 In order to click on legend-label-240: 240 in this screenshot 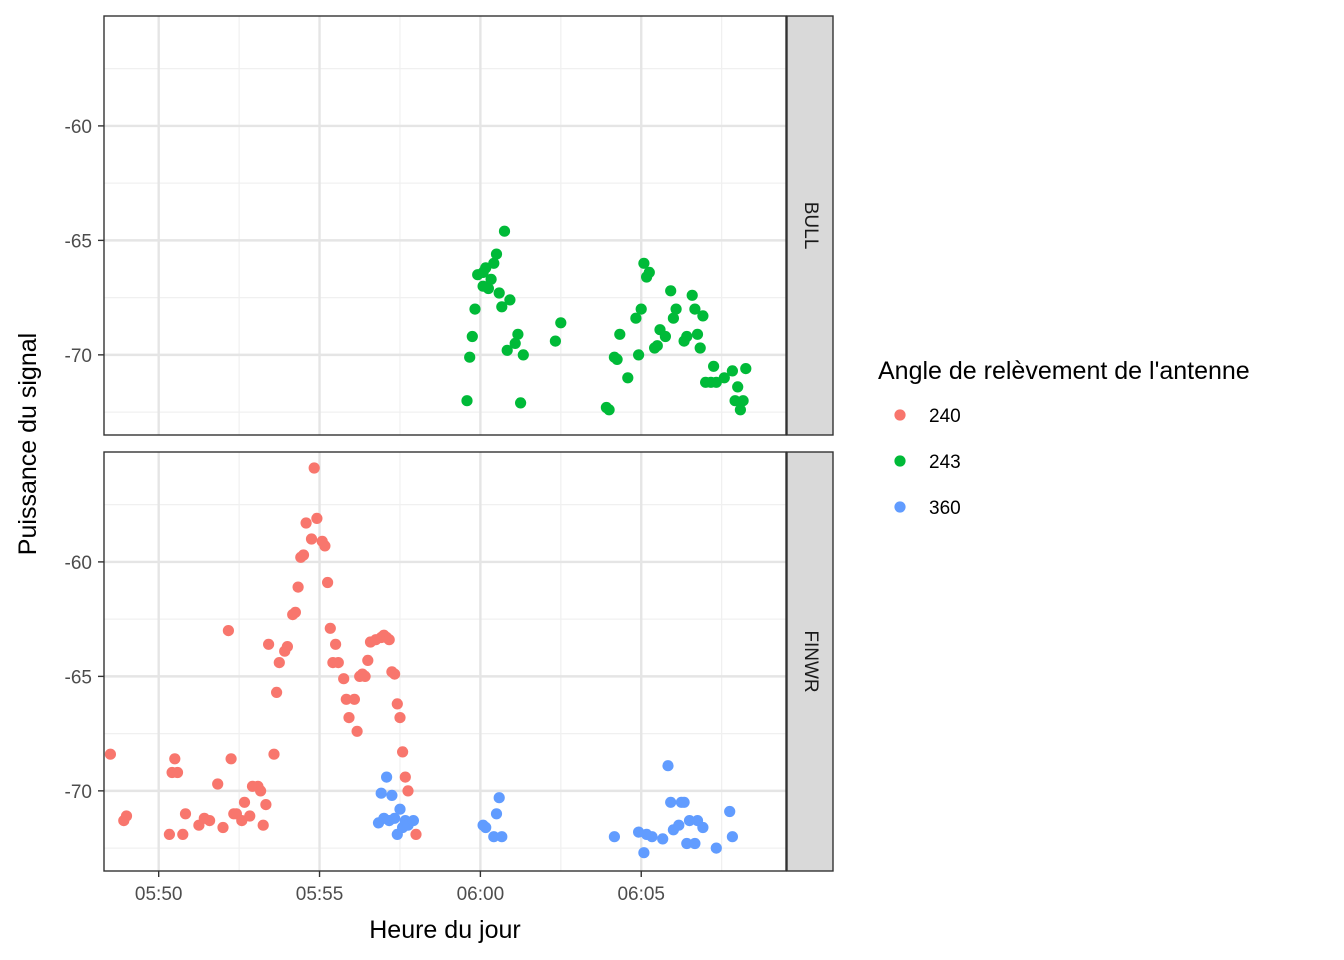, I will do `click(945, 416)`.